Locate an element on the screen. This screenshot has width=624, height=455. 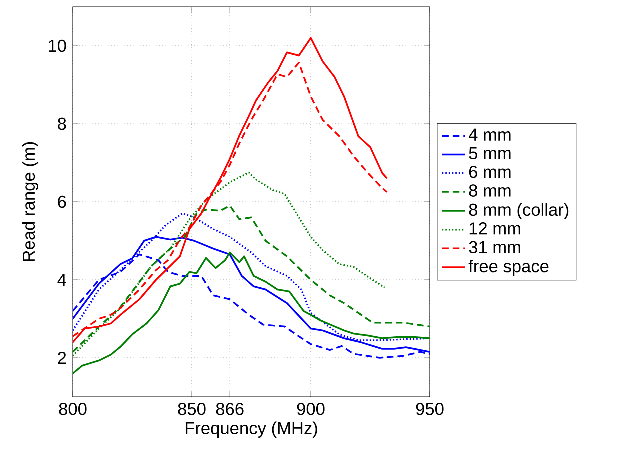
legend-label: 8 mm is located at coordinates (490, 190).